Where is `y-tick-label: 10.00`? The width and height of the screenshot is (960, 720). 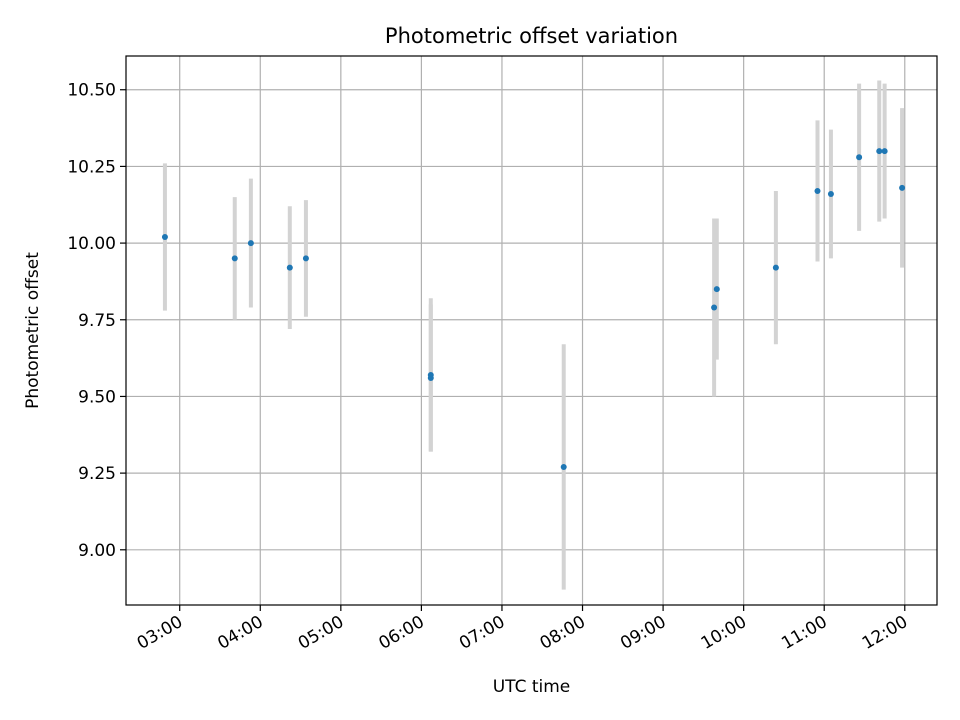 y-tick-label: 10.00 is located at coordinates (91, 244).